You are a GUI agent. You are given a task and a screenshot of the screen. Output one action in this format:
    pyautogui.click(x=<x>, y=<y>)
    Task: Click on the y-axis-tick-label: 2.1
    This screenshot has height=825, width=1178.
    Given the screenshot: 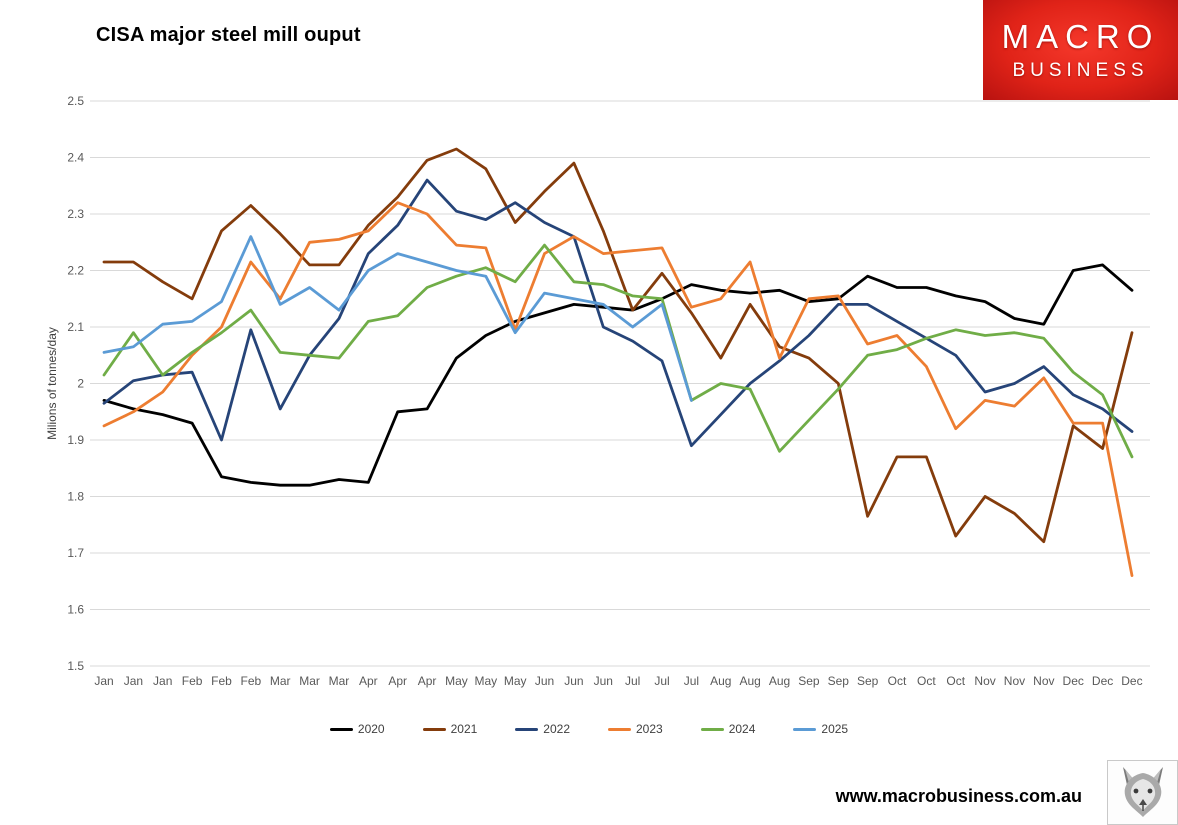 What is the action you would take?
    pyautogui.click(x=75, y=327)
    